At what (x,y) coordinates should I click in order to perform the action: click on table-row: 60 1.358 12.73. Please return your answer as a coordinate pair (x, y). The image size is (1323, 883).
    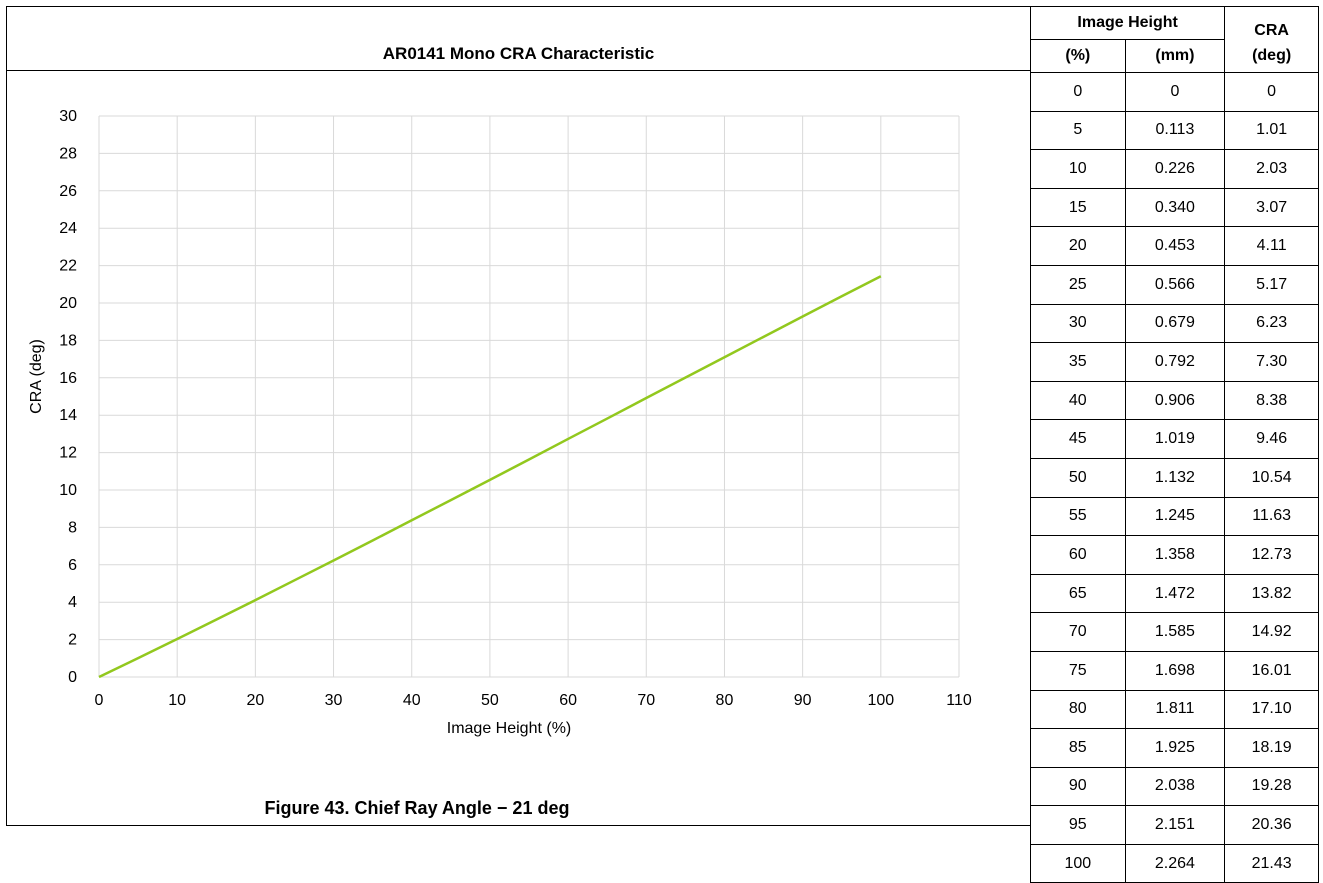
    Looking at the image, I should click on (1174, 555).